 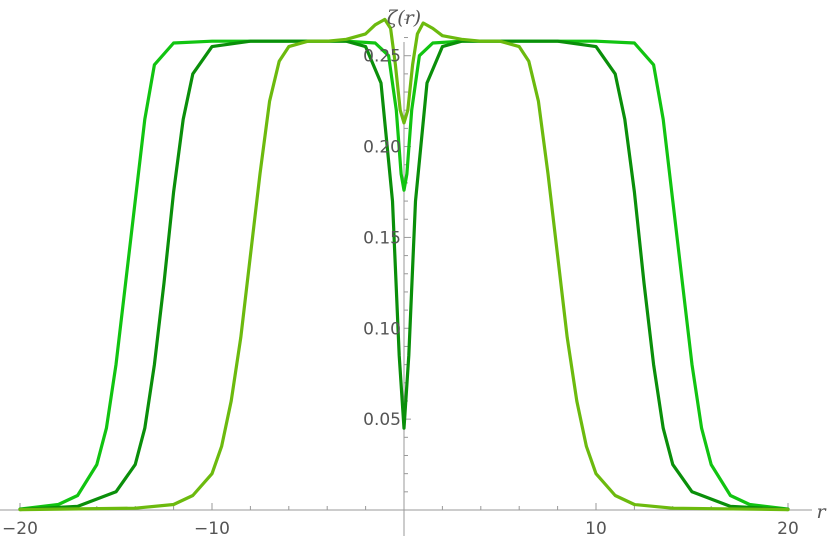 I want to click on x-tick-label: −20, so click(x=20, y=529).